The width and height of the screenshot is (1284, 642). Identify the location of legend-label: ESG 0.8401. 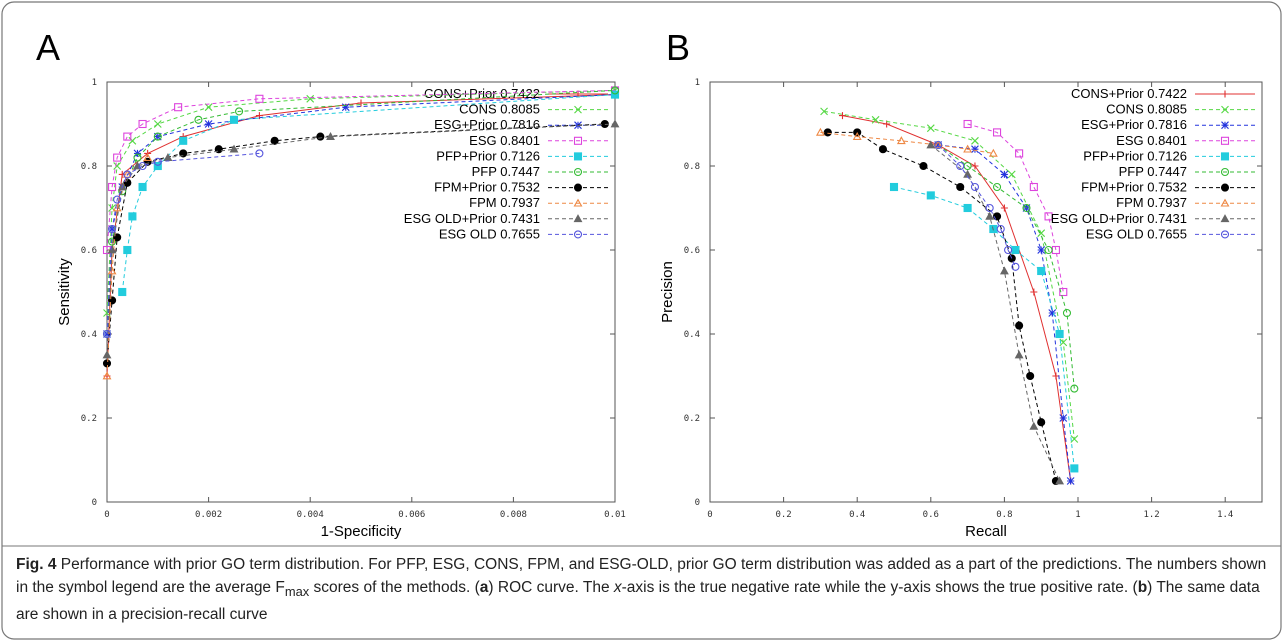
(1151, 140).